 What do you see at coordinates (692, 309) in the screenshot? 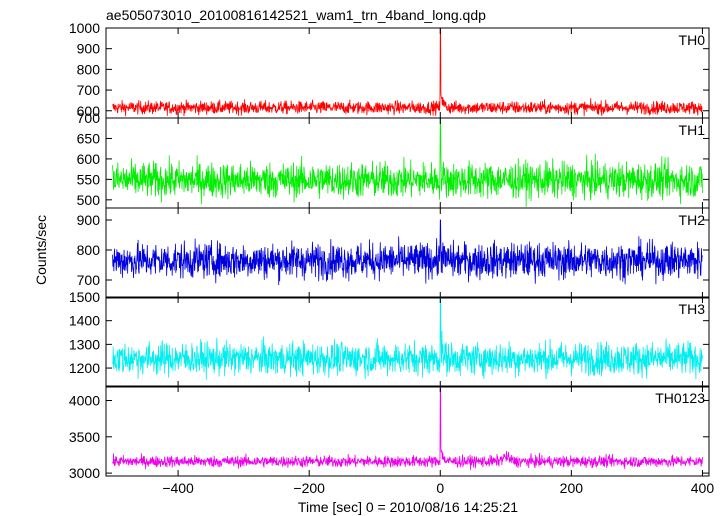
I see `panel-label-th3: TH3` at bounding box center [692, 309].